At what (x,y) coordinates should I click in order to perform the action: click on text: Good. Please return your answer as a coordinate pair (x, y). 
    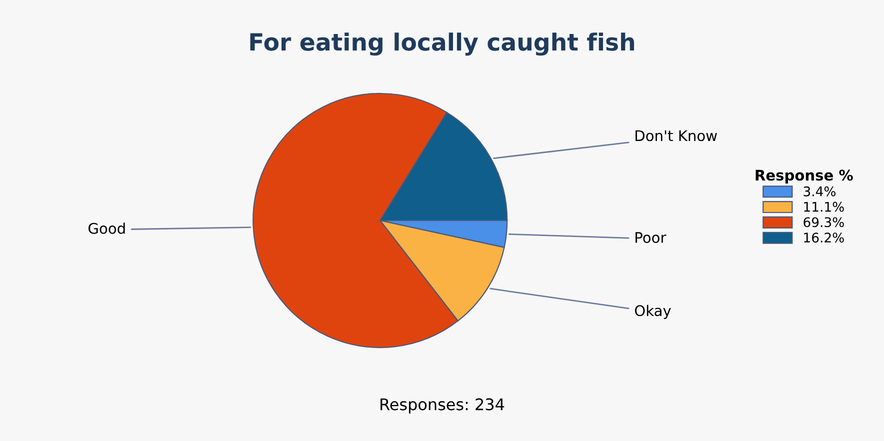
    Looking at the image, I should click on (106, 228).